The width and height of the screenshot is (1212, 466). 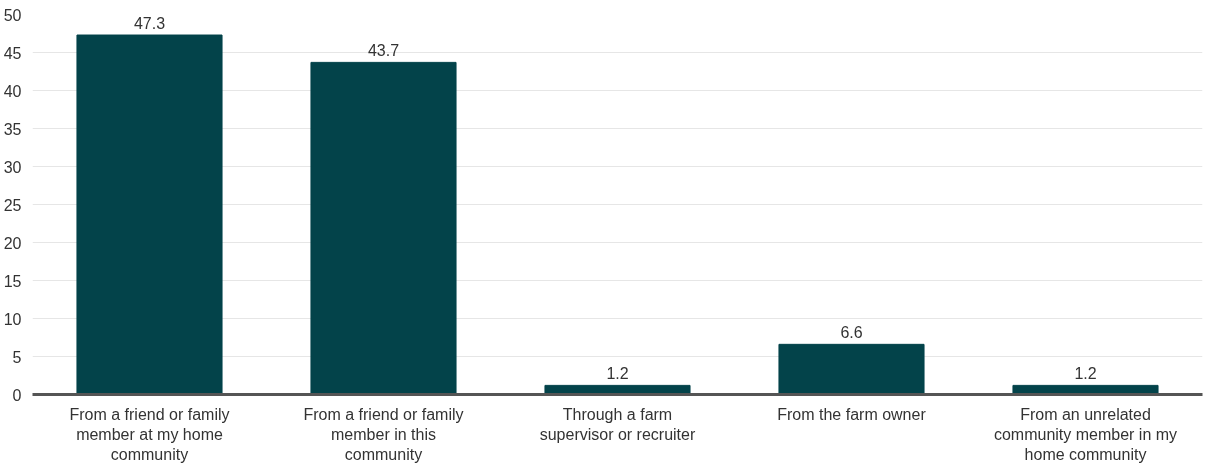 I want to click on y-tick-label: 45, so click(x=12, y=53).